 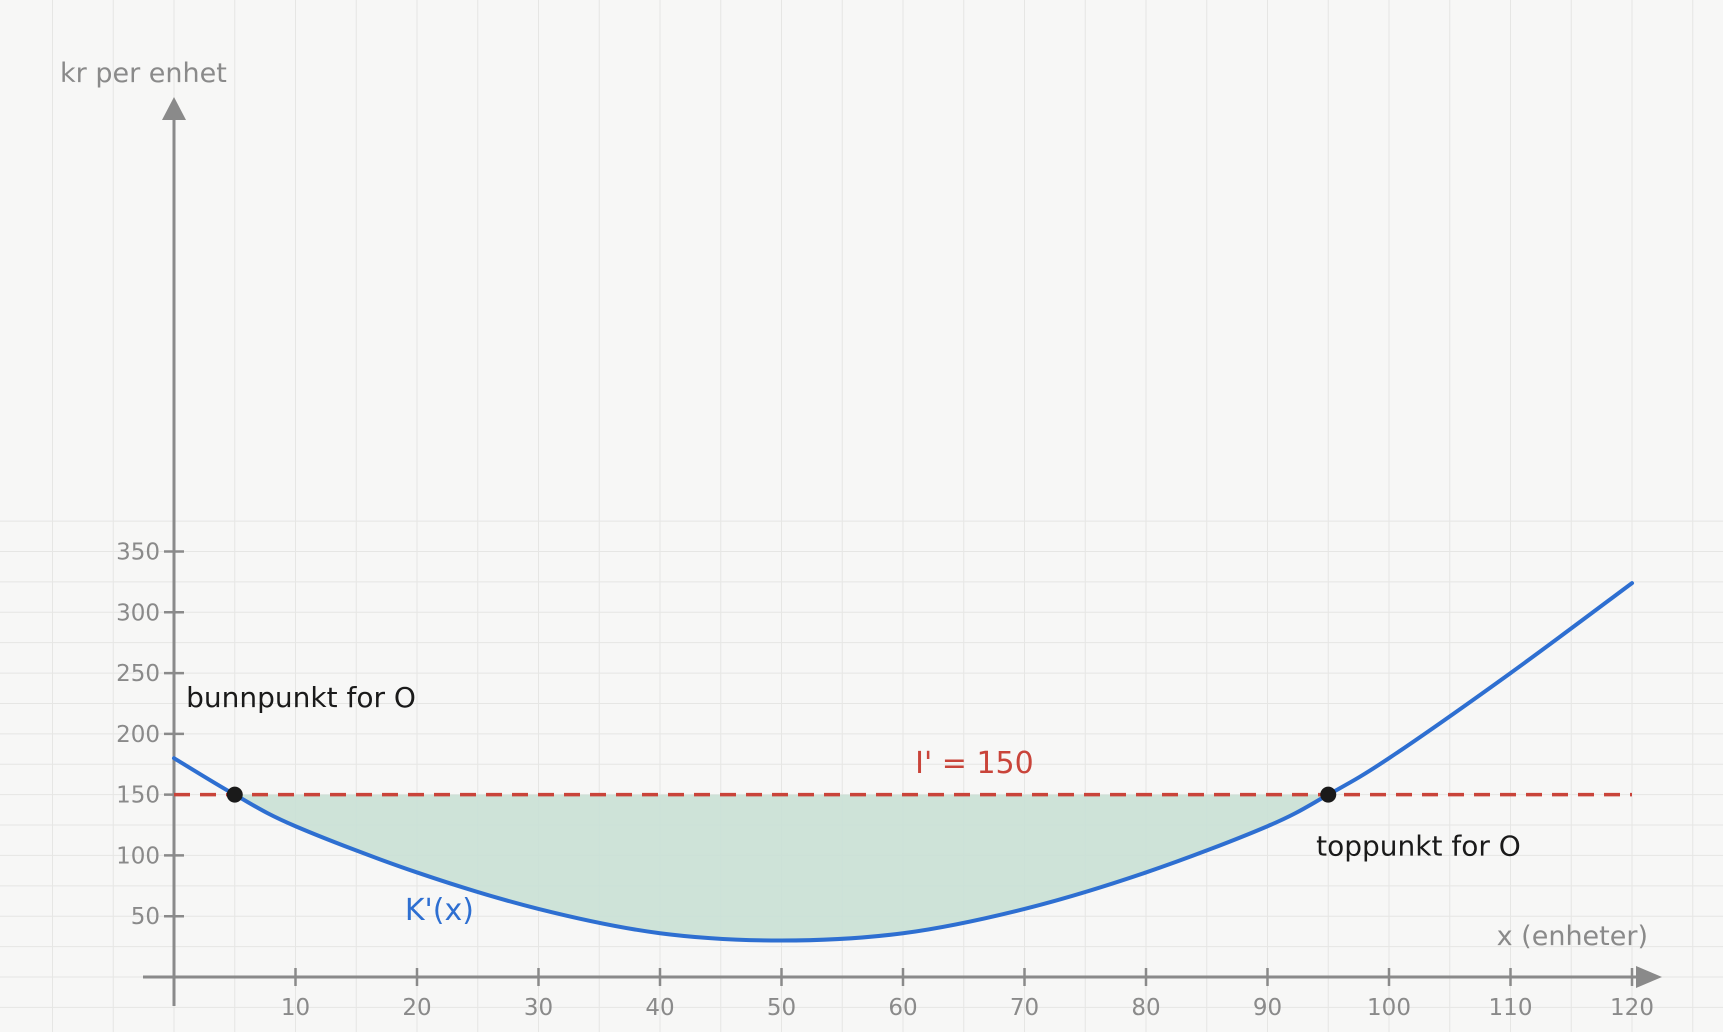 I want to click on points-layer, so click(x=781, y=794).